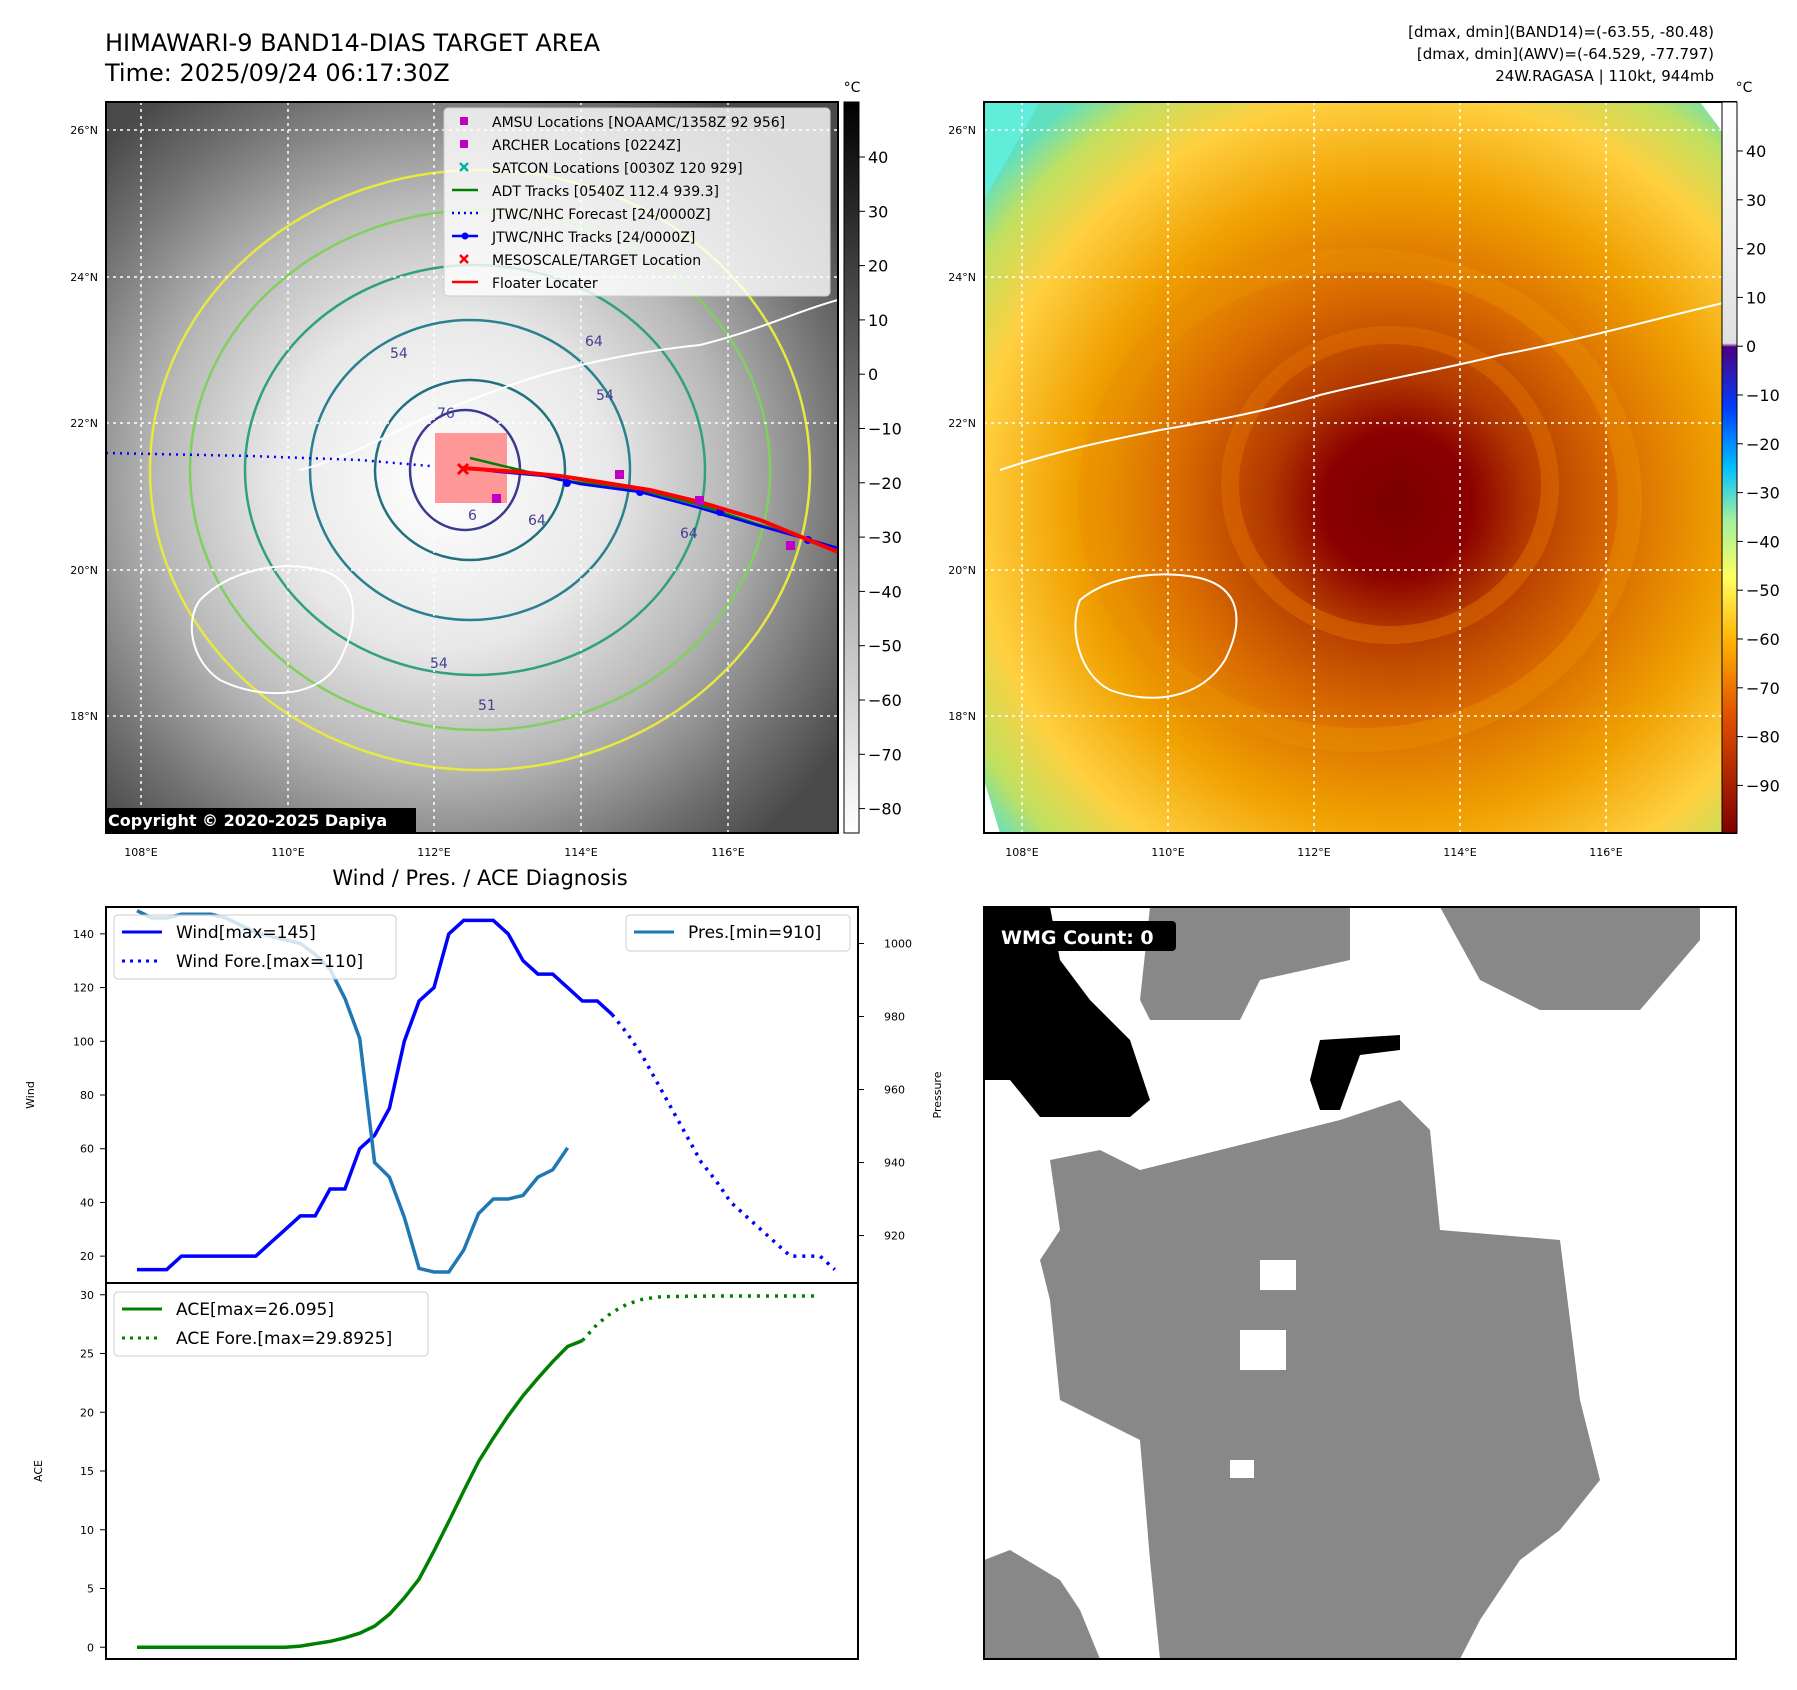 Image resolution: width=1797 pixels, height=1690 pixels. I want to click on lat-label: 18°N, so click(84, 716).